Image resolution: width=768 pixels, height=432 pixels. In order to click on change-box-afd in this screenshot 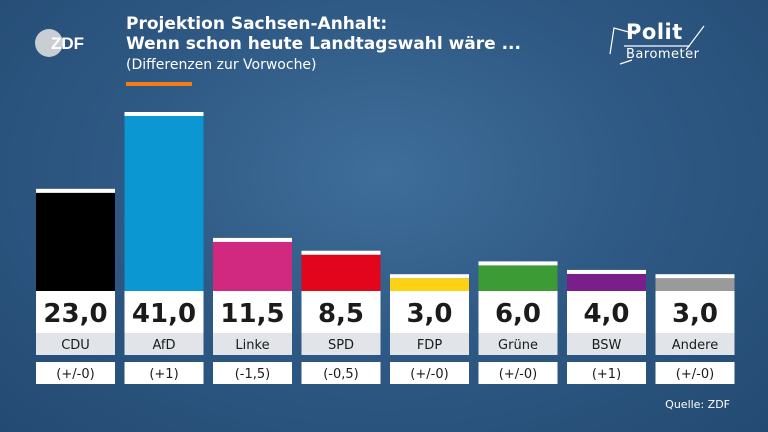, I will do `click(164, 373)`.